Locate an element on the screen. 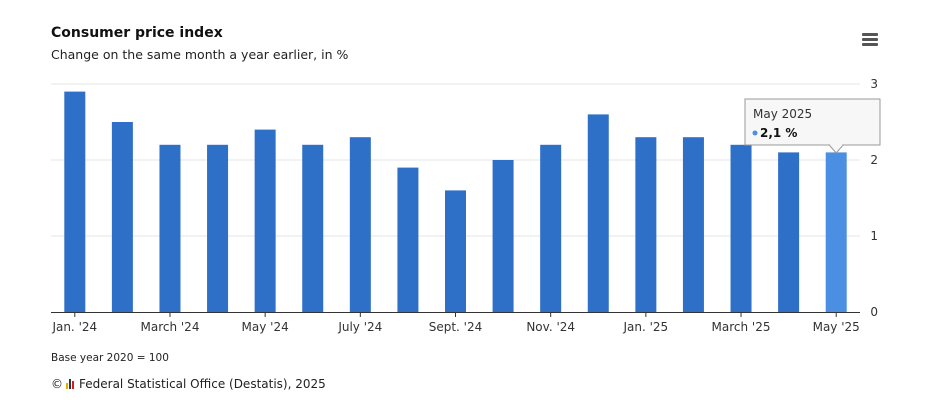  x-tick-label: Nov. '24 is located at coordinates (550, 327).